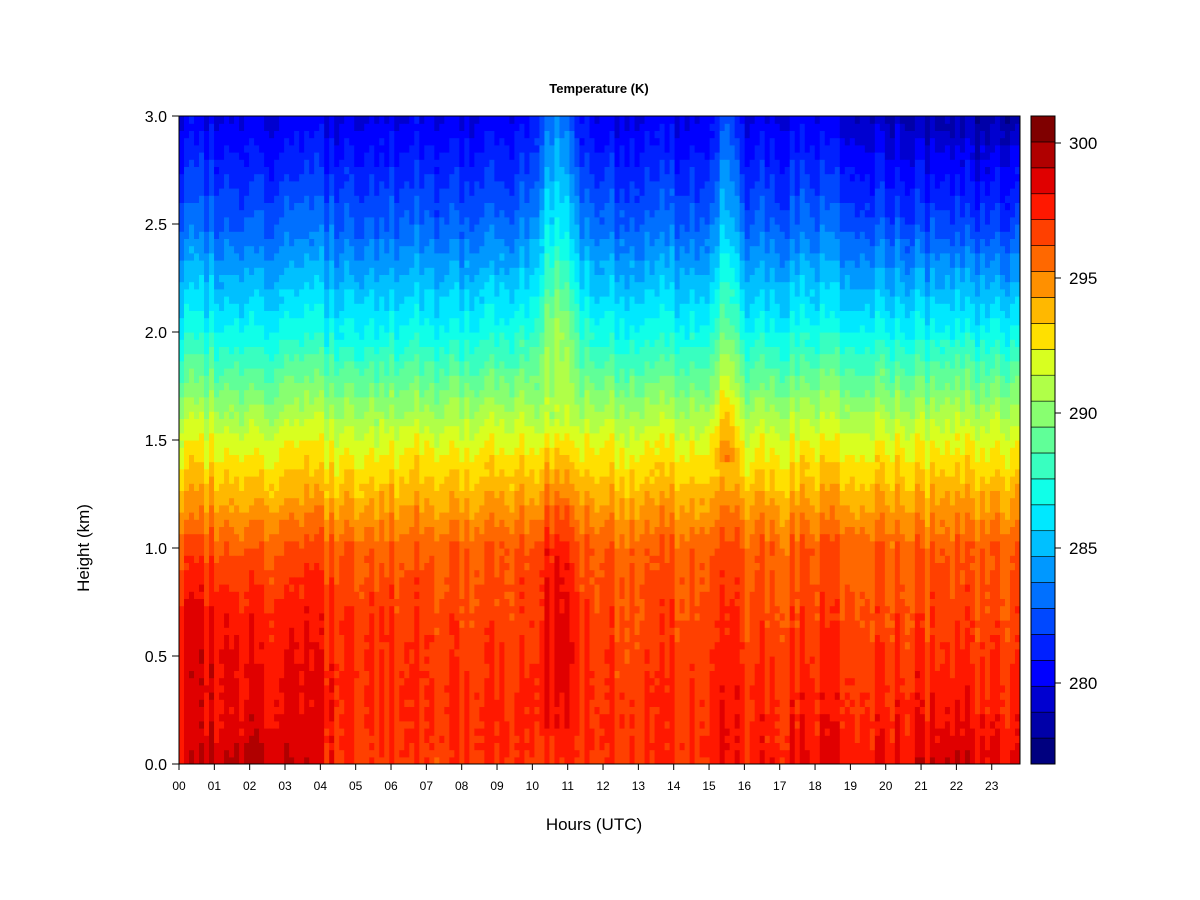 This screenshot has height=900, width=1200. What do you see at coordinates (1083, 143) in the screenshot?
I see `colorbar-tick-label: 300` at bounding box center [1083, 143].